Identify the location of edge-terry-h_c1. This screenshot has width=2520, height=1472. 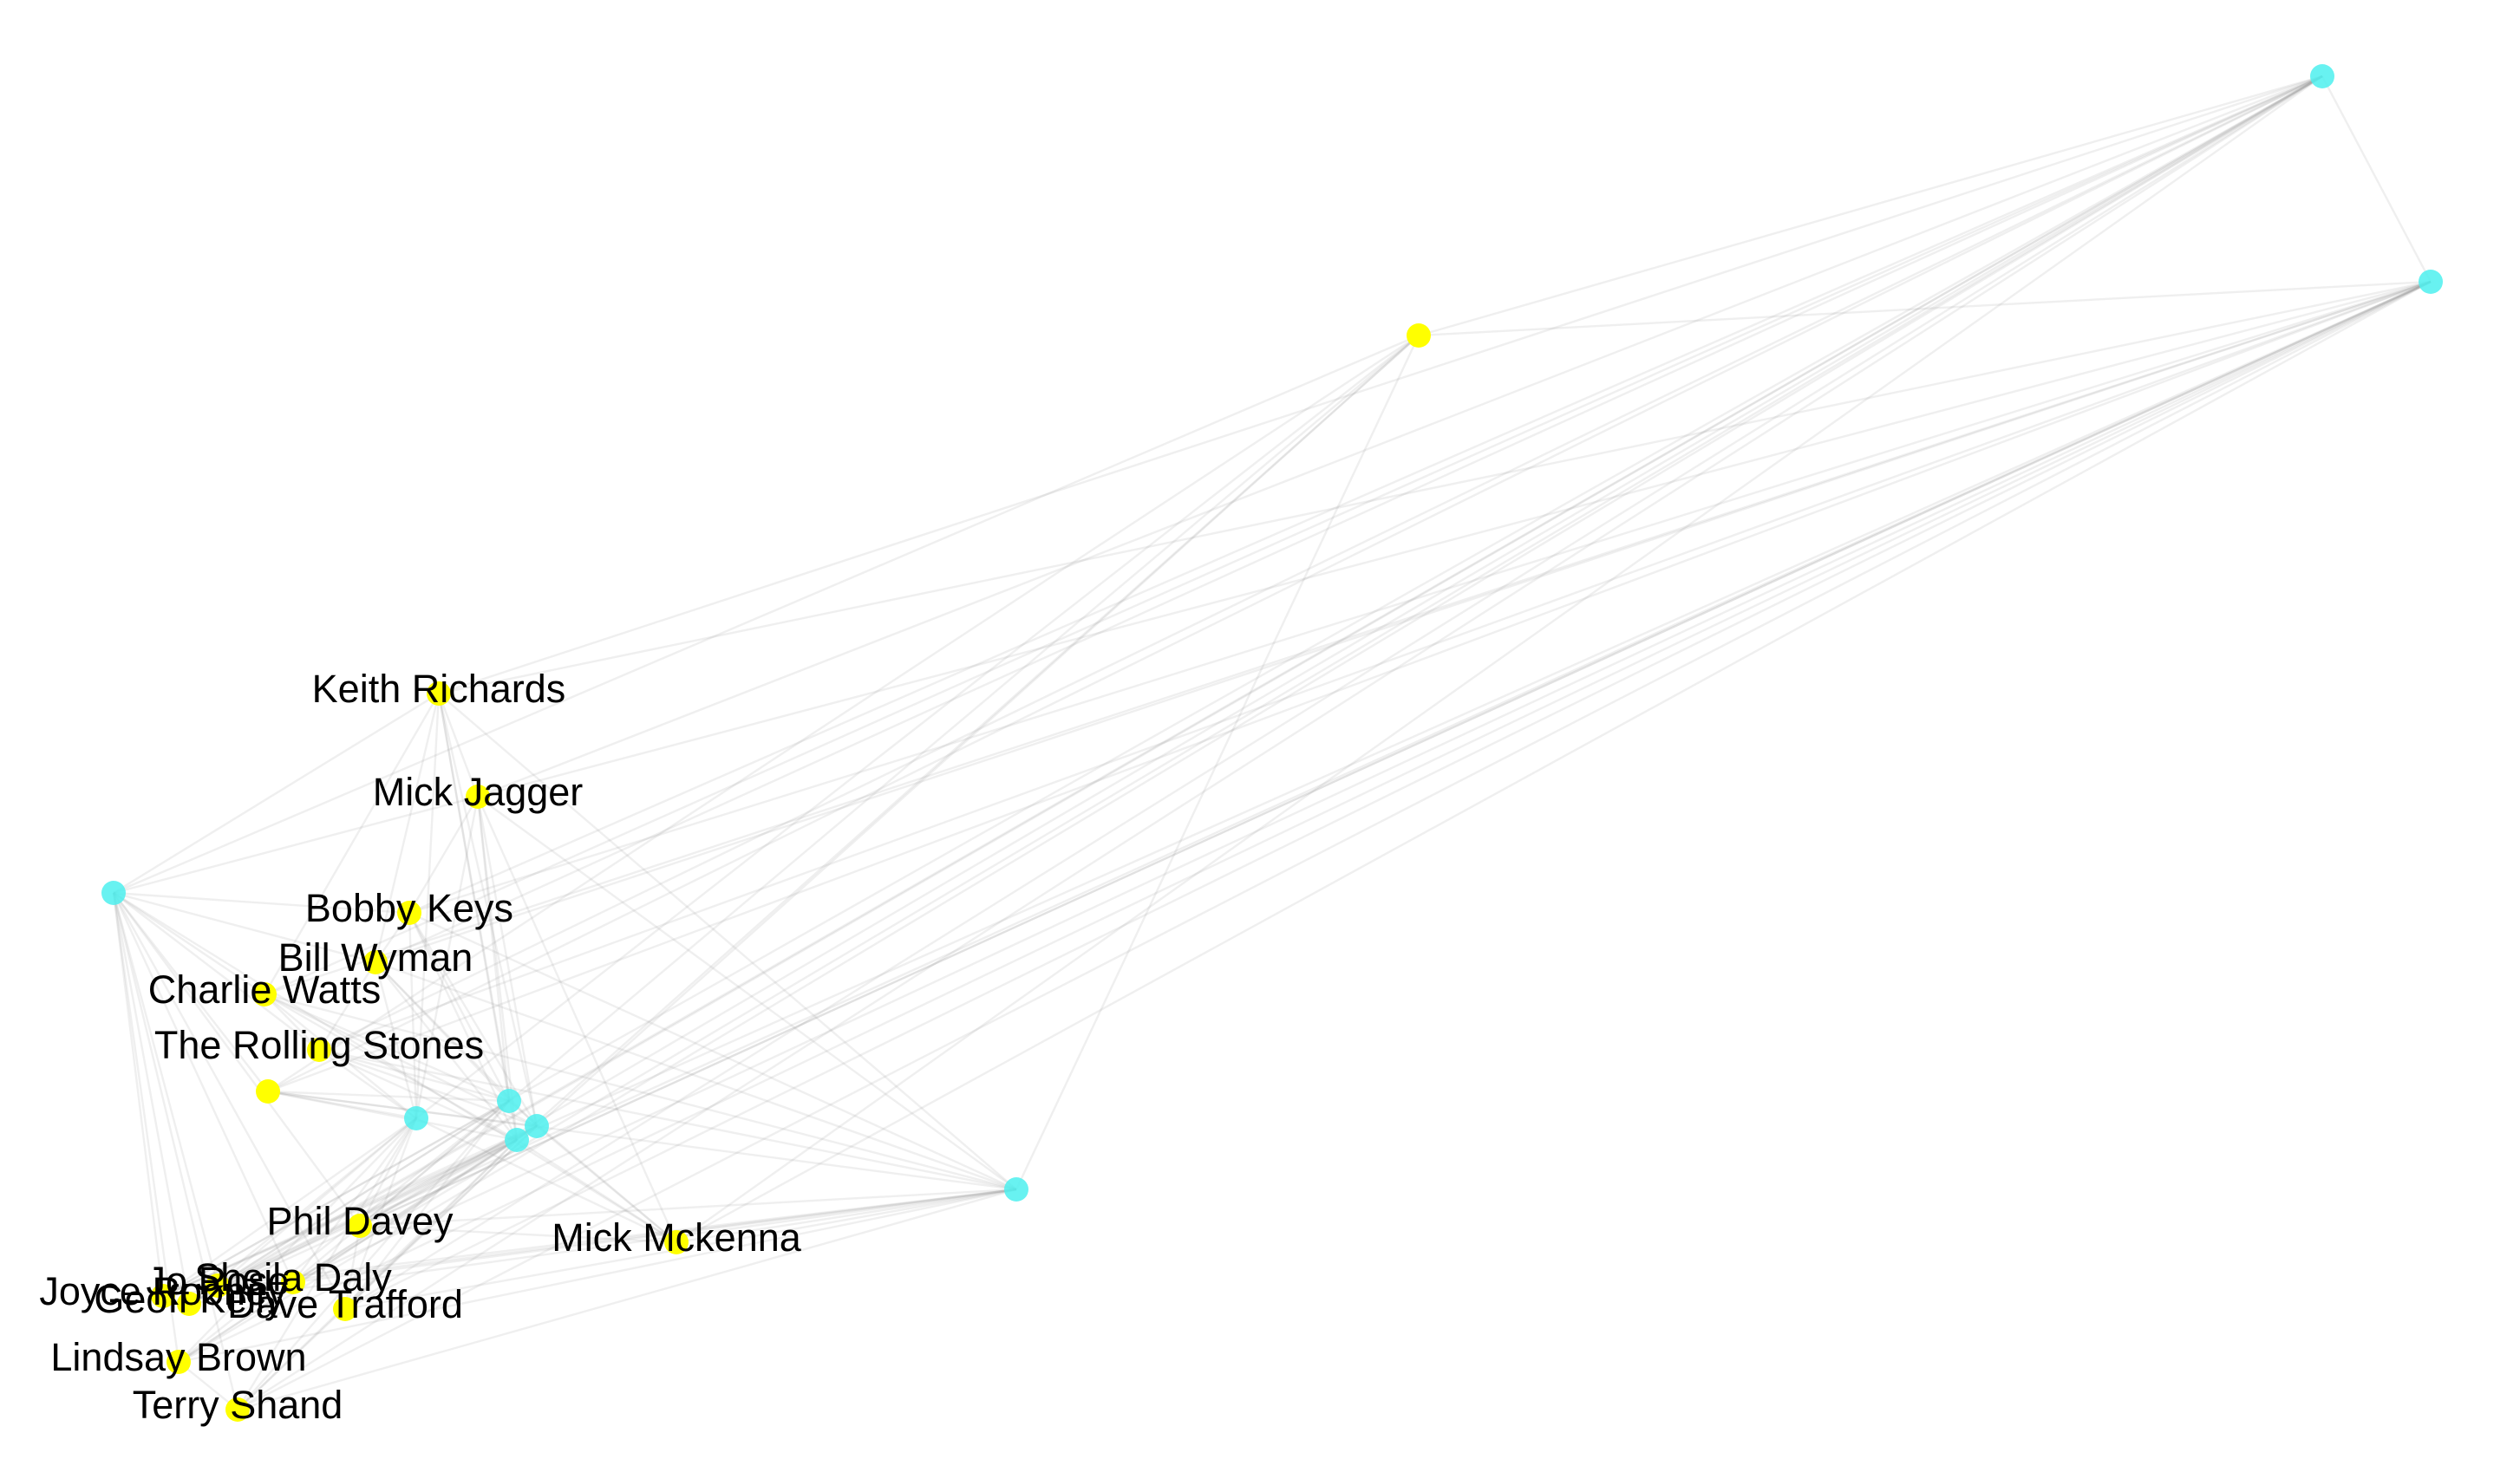
(327, 1263).